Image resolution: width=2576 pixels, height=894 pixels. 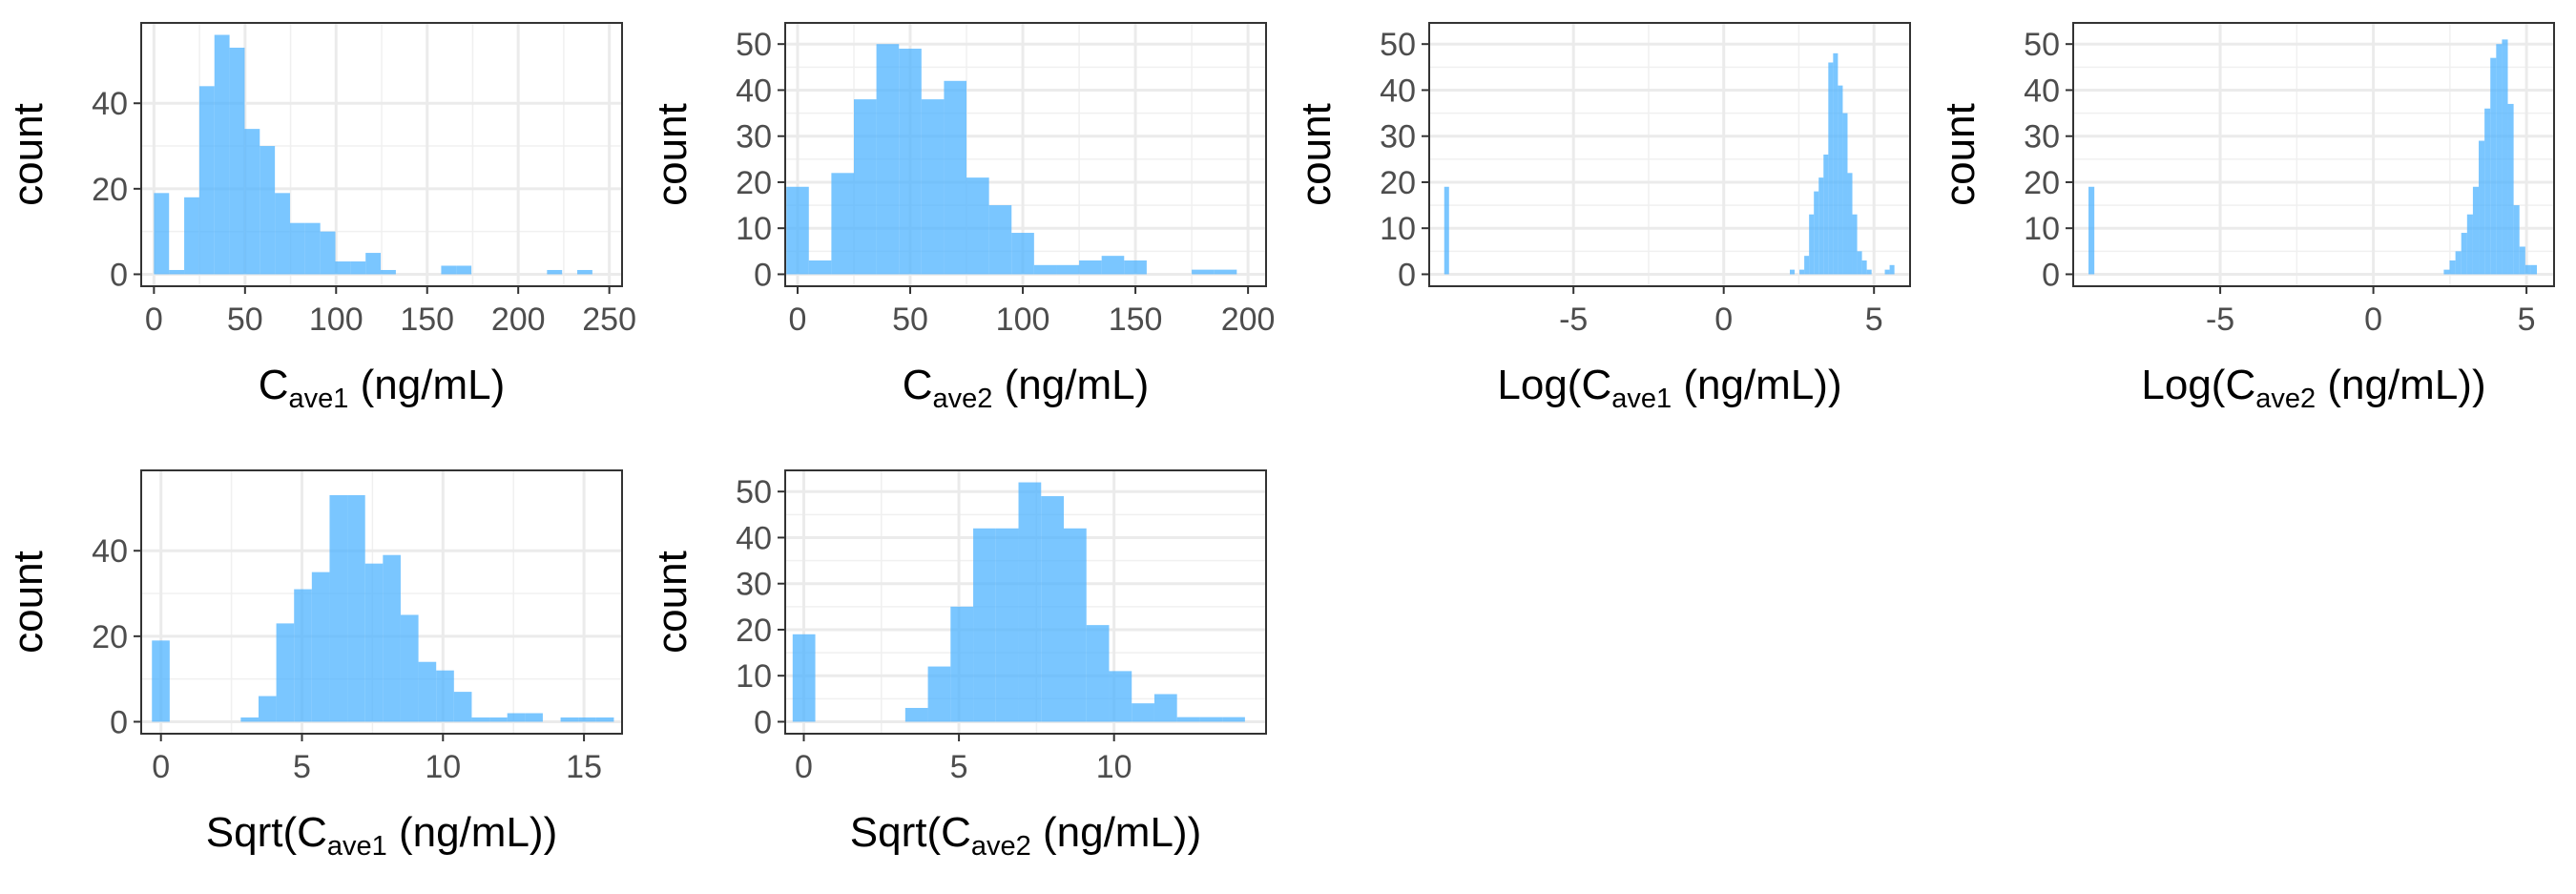 I want to click on x-tick-label: 100, so click(x=336, y=319).